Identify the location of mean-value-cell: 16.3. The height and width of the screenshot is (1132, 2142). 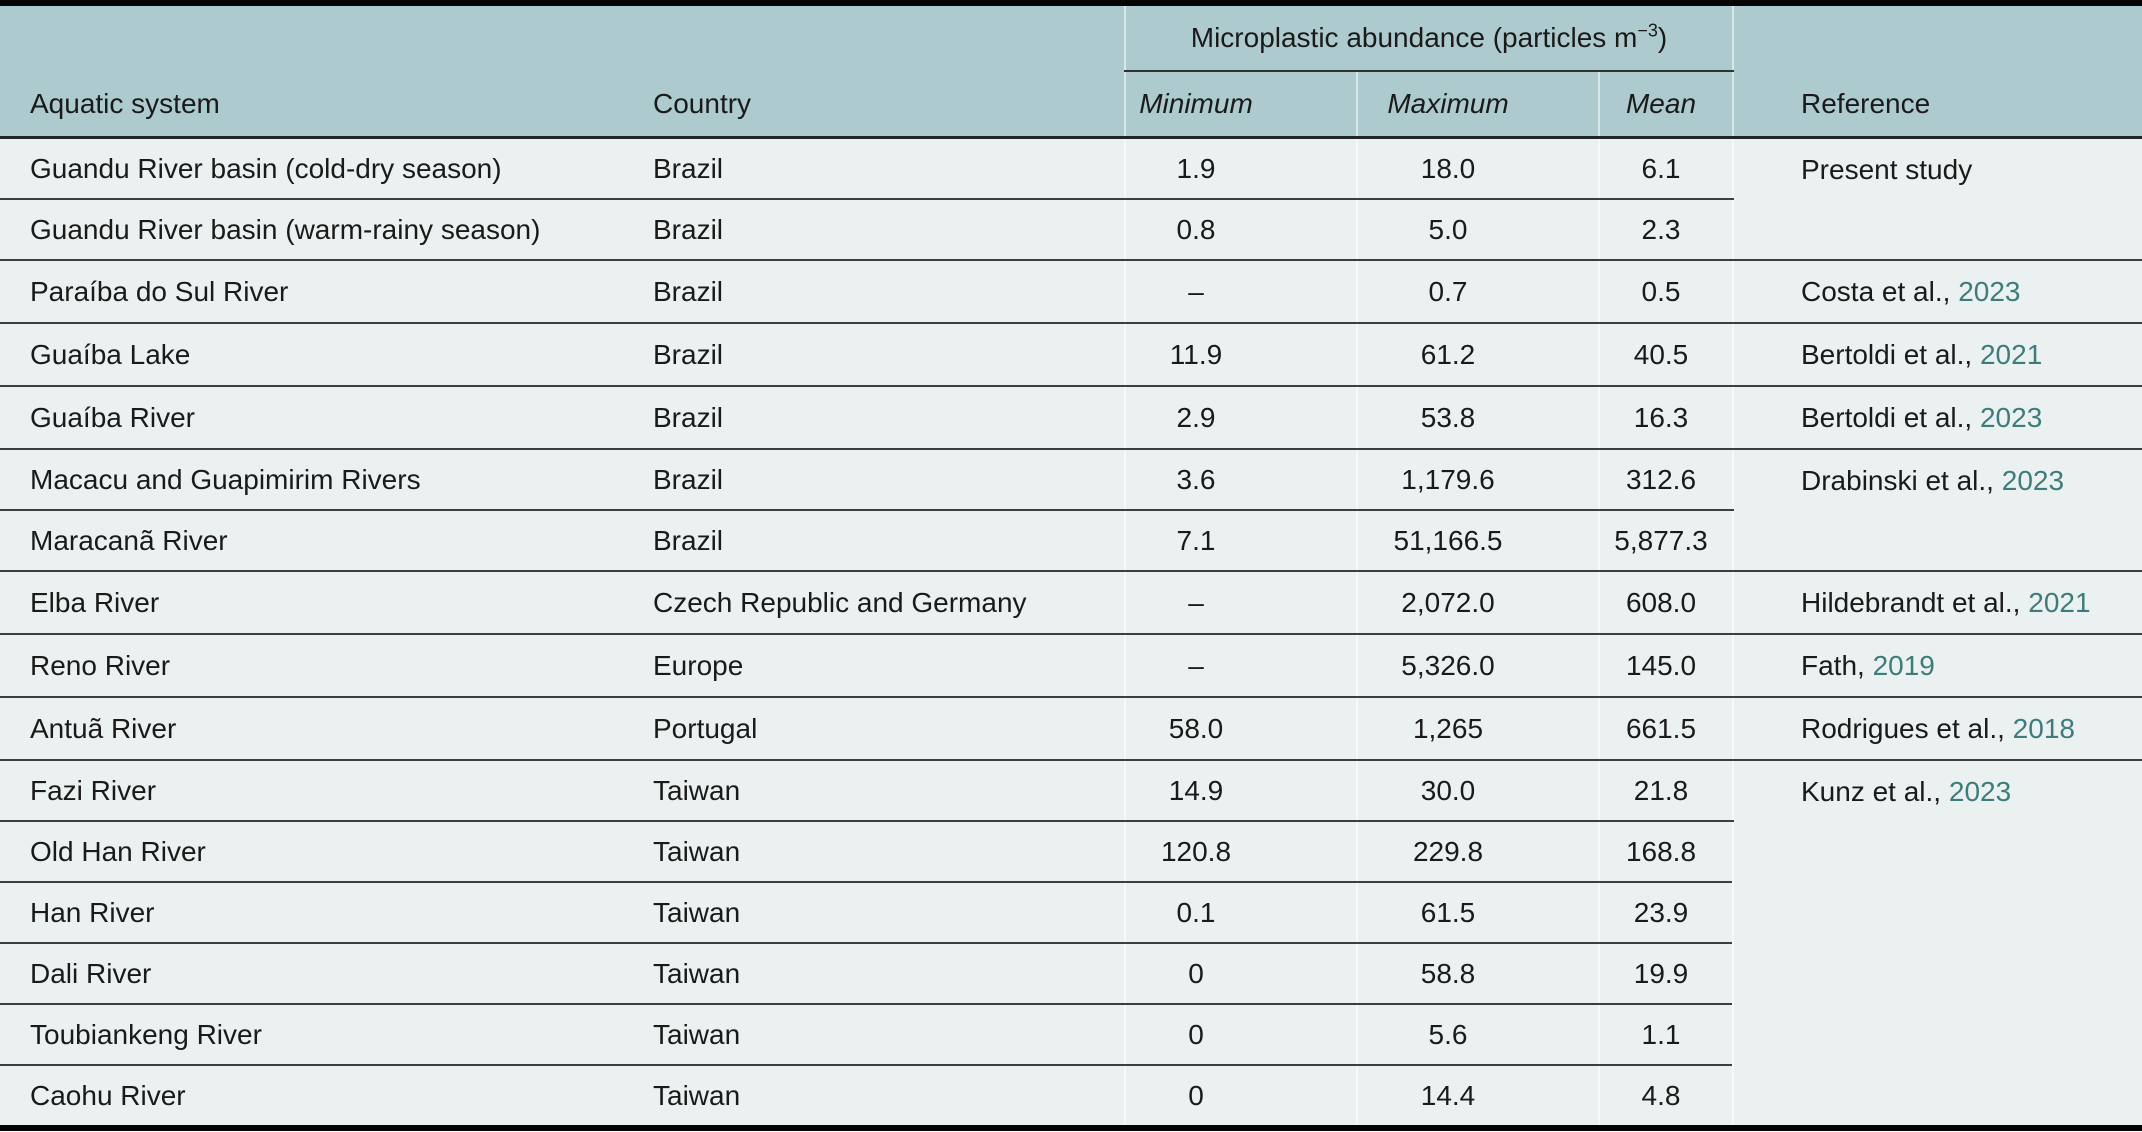
(1665, 418).